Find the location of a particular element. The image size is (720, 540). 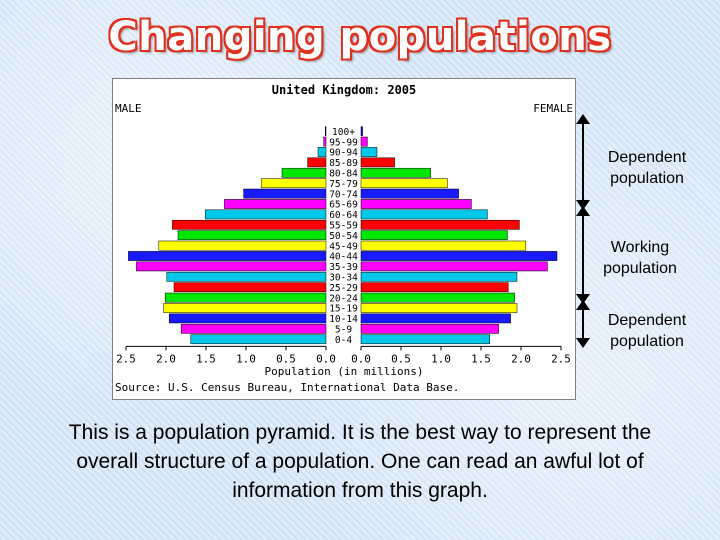

age-label-80-84: 80-84 is located at coordinates (343, 174).